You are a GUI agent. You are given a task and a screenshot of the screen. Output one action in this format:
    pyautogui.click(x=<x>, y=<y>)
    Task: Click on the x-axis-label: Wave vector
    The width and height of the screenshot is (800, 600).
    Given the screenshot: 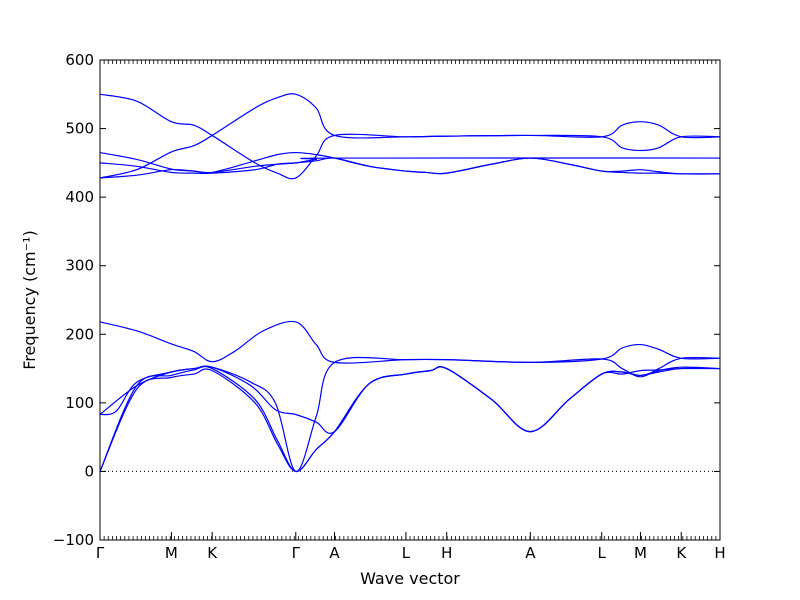 What is the action you would take?
    pyautogui.click(x=410, y=578)
    